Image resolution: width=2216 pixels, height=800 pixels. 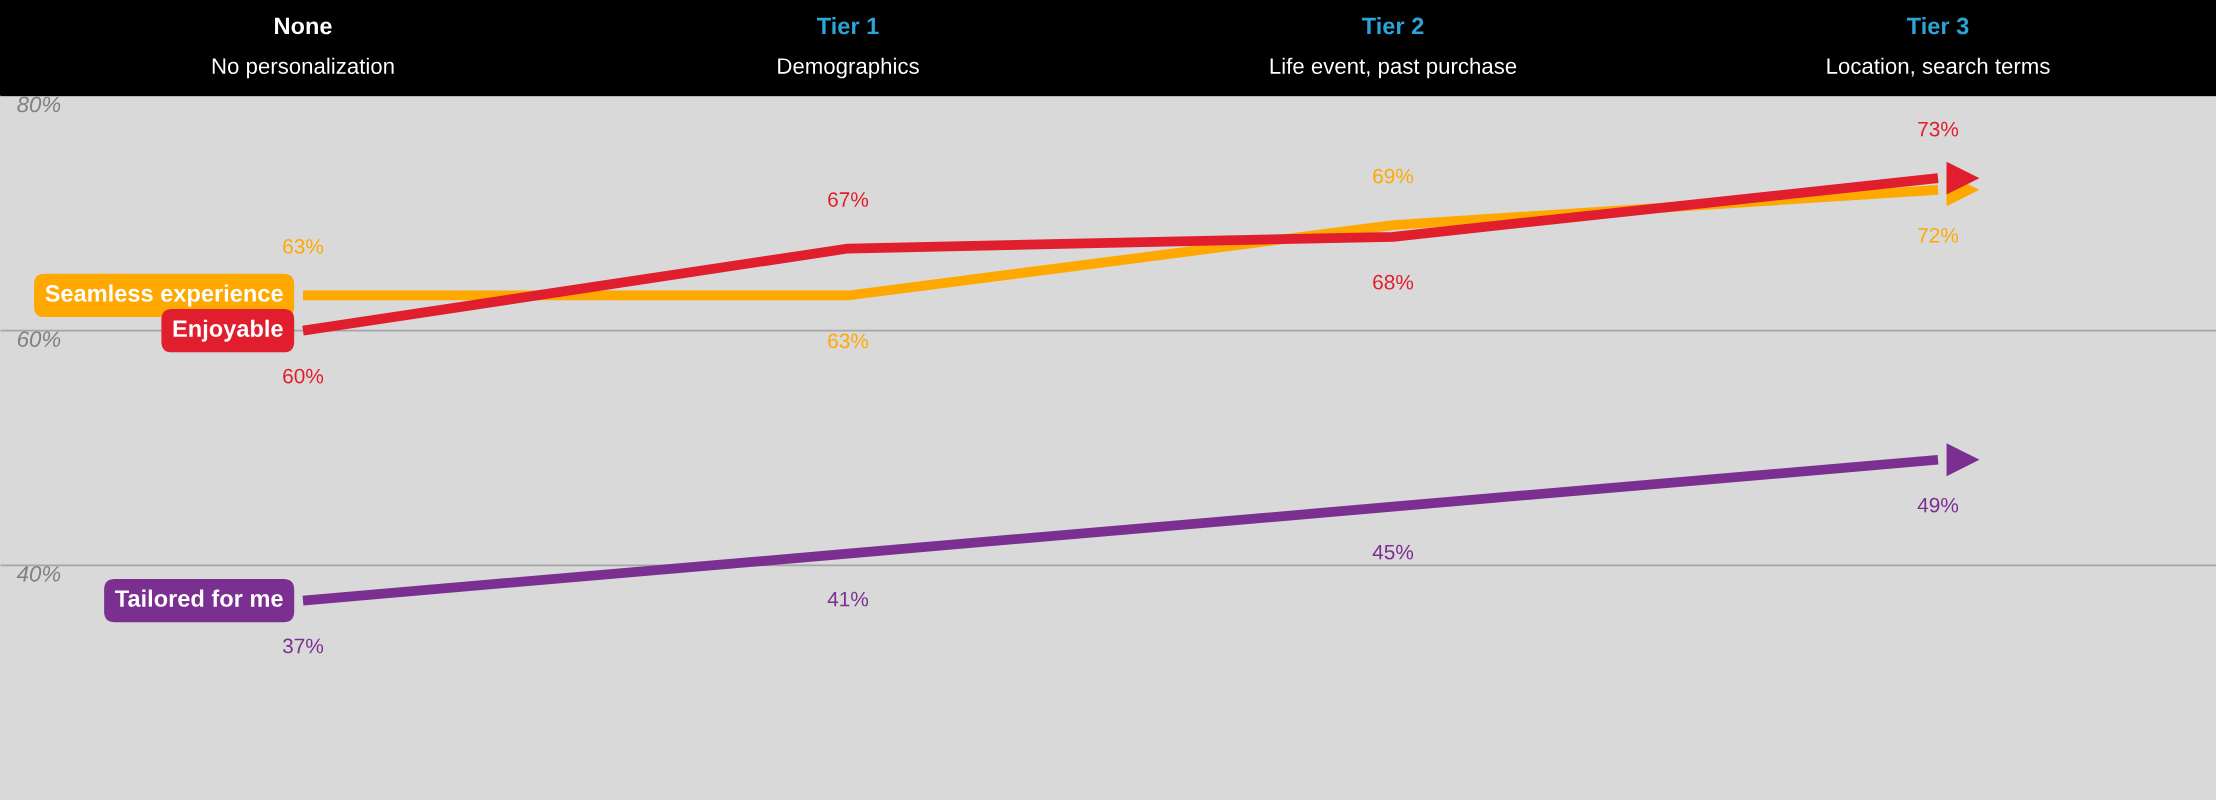 I want to click on x-tick-label: Tier 3 Location, search terms, so click(x=1938, y=47).